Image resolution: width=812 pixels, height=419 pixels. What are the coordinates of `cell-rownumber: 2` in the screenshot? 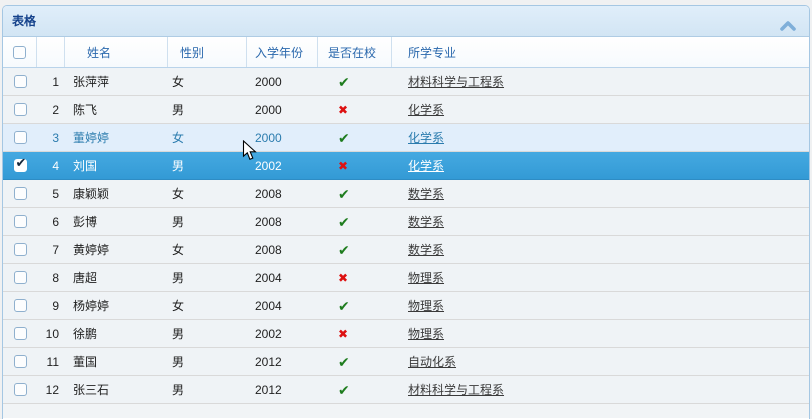 It's located at (55, 109).